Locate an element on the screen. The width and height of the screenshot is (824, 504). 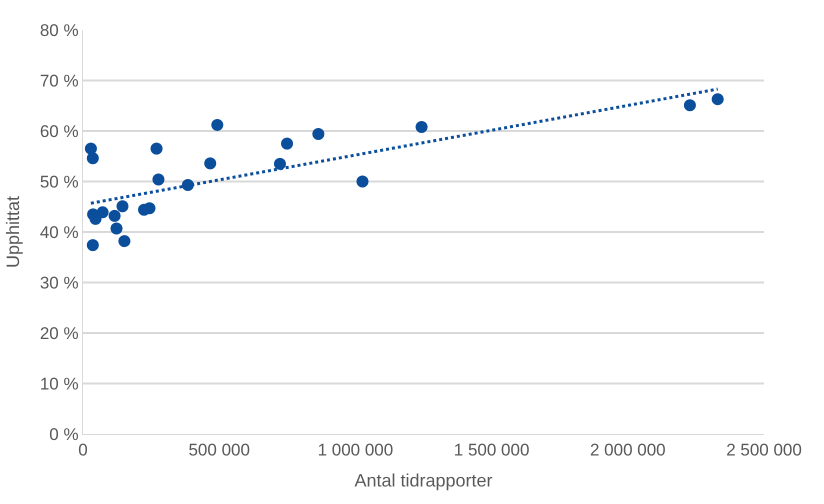
x-tick-label: 2 000 000 is located at coordinates (628, 450).